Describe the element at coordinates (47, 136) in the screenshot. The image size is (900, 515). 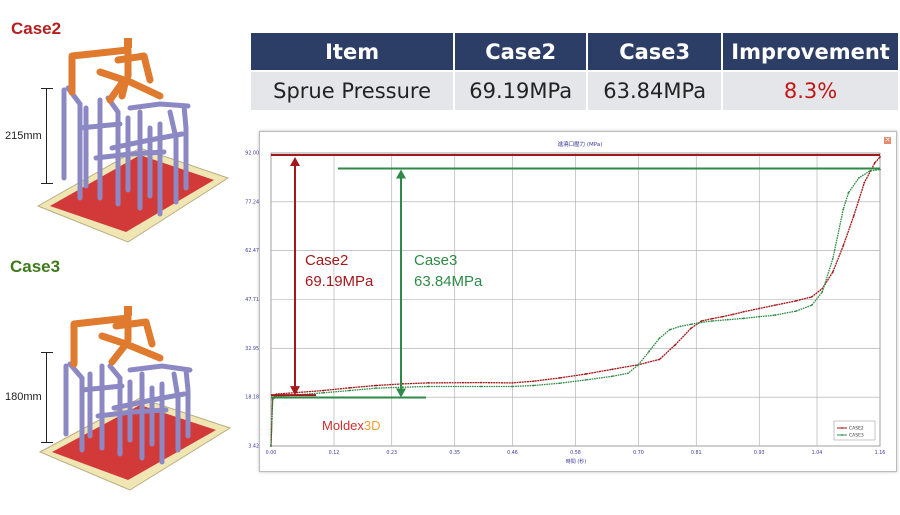
I see `case2-height-dimension` at that location.